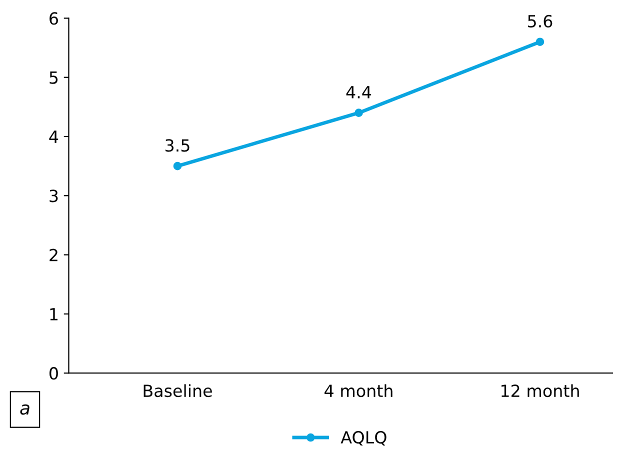  What do you see at coordinates (54, 314) in the screenshot?
I see `y-tick-label: 1` at bounding box center [54, 314].